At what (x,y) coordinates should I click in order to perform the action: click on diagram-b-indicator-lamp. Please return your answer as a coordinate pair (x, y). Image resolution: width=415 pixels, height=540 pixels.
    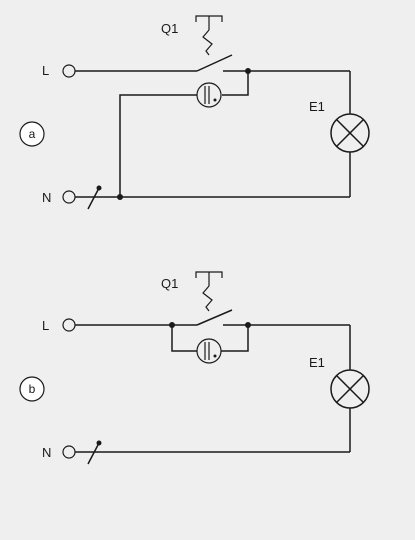
    Looking at the image, I should click on (209, 351).